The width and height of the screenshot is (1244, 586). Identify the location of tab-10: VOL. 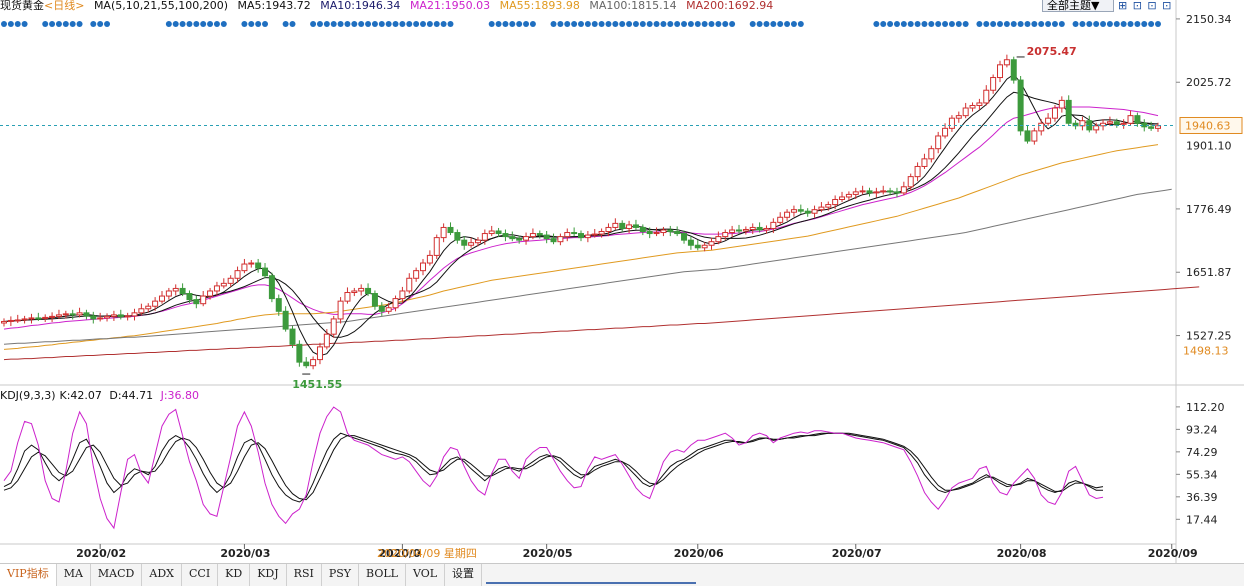
(426, 575).